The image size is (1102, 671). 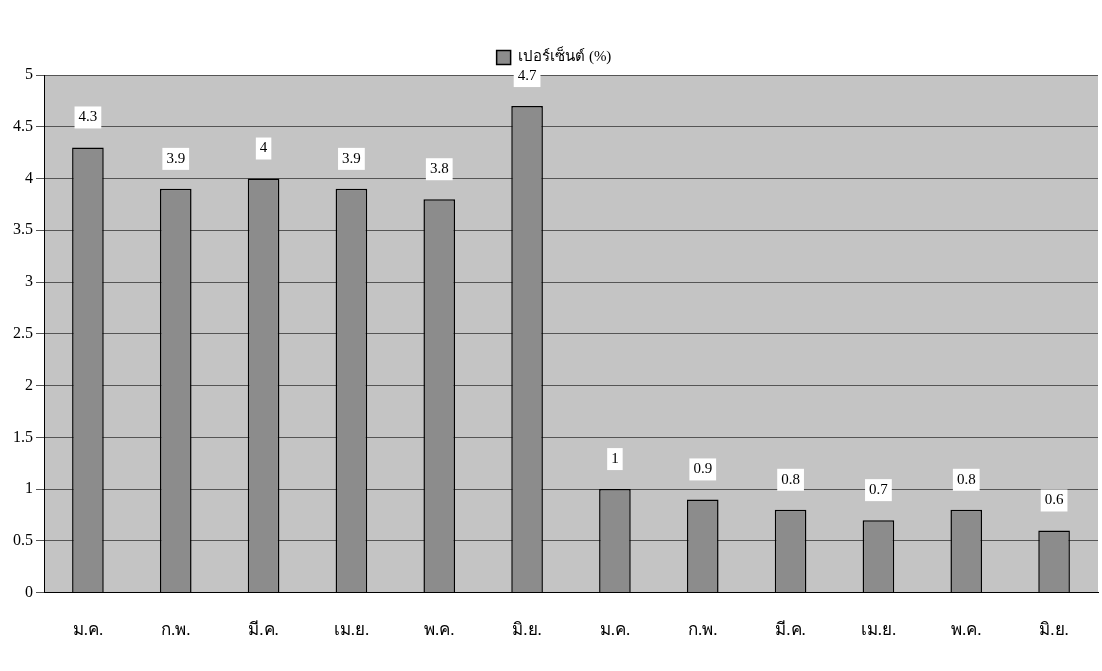 What do you see at coordinates (29, 488) in the screenshot?
I see `y-tick-label: 1` at bounding box center [29, 488].